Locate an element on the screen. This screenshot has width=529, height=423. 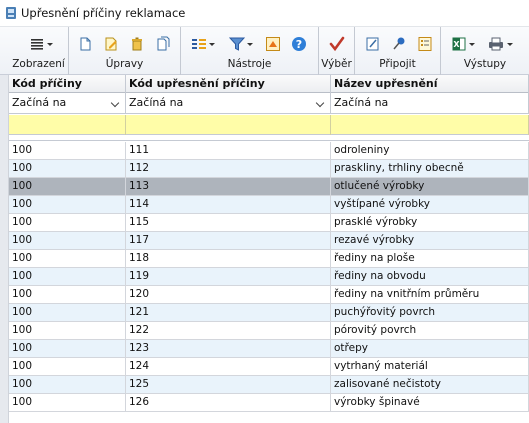
table-row: 100 122 pórovitý povrch is located at coordinates (269, 331).